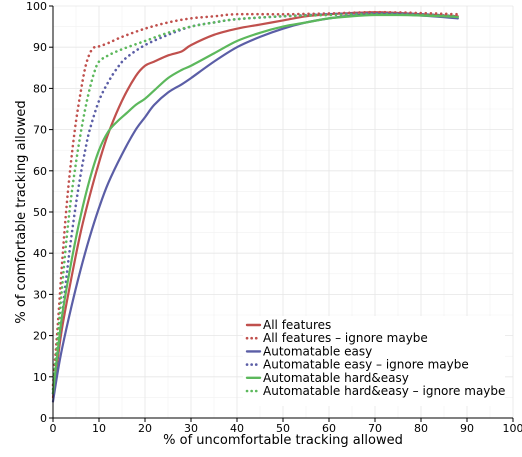  I want to click on y-tick-label: 70, so click(40, 130).